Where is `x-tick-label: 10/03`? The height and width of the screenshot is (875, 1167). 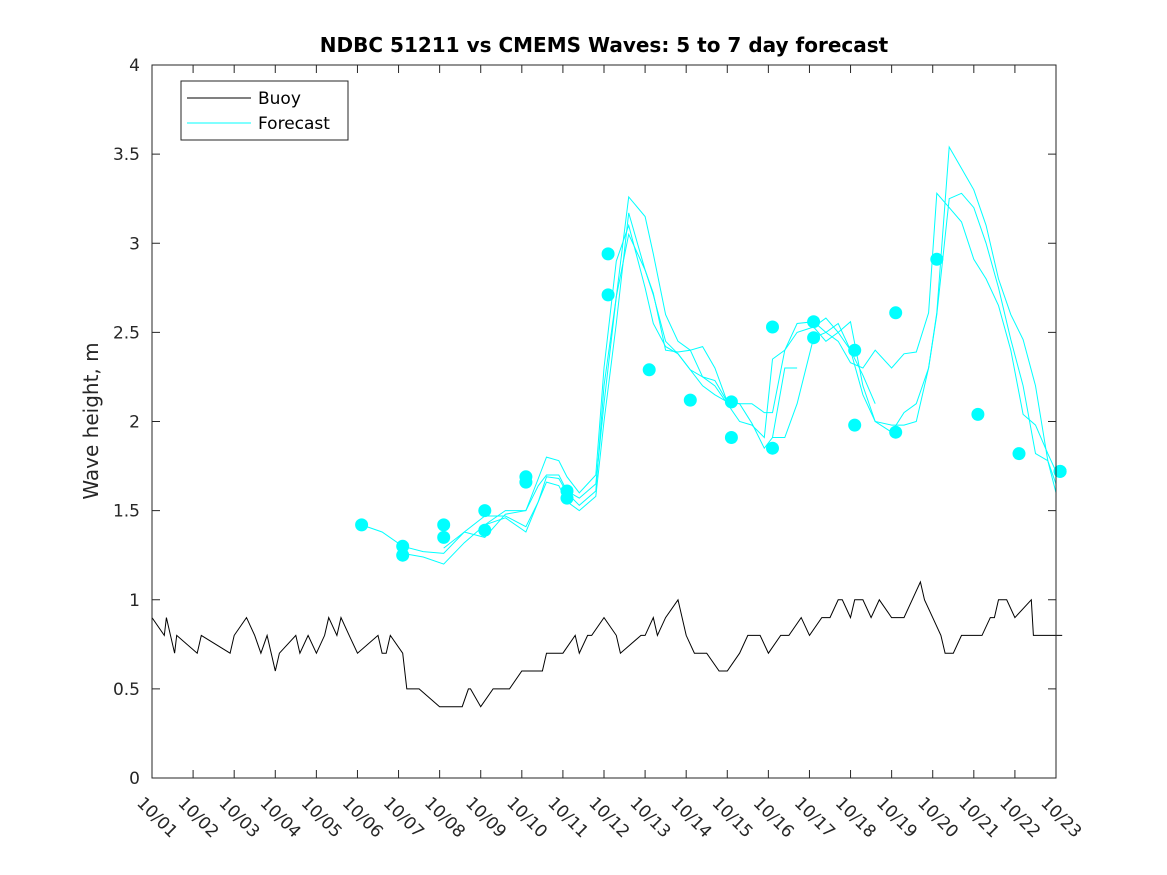 x-tick-label: 10/03 is located at coordinates (239, 817).